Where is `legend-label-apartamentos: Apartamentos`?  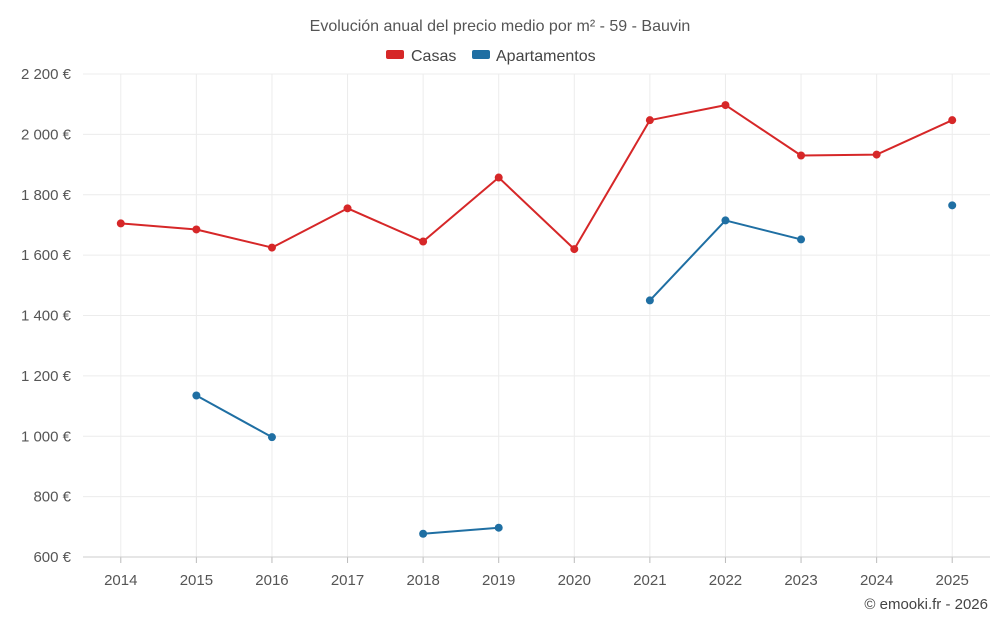 legend-label-apartamentos: Apartamentos is located at coordinates (546, 56).